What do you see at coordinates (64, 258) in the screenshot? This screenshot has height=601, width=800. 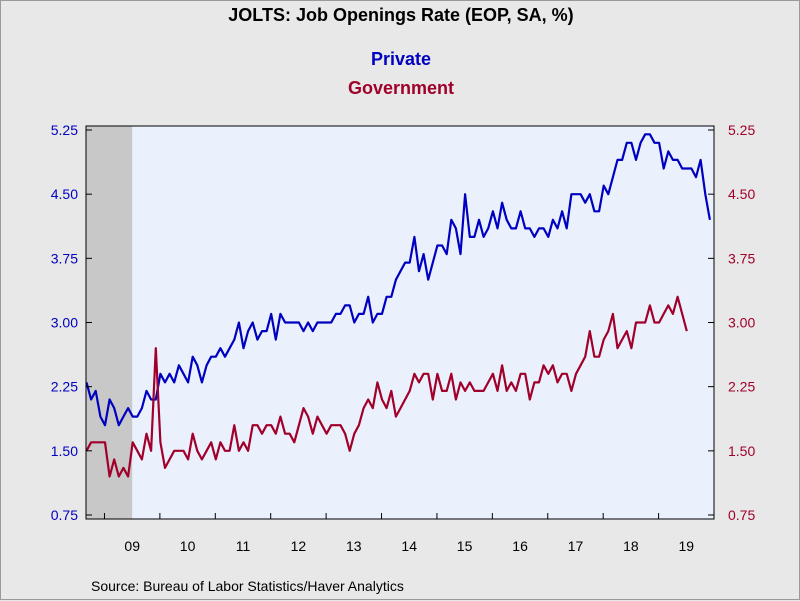 I see `y-left-tick-label: 3.75` at bounding box center [64, 258].